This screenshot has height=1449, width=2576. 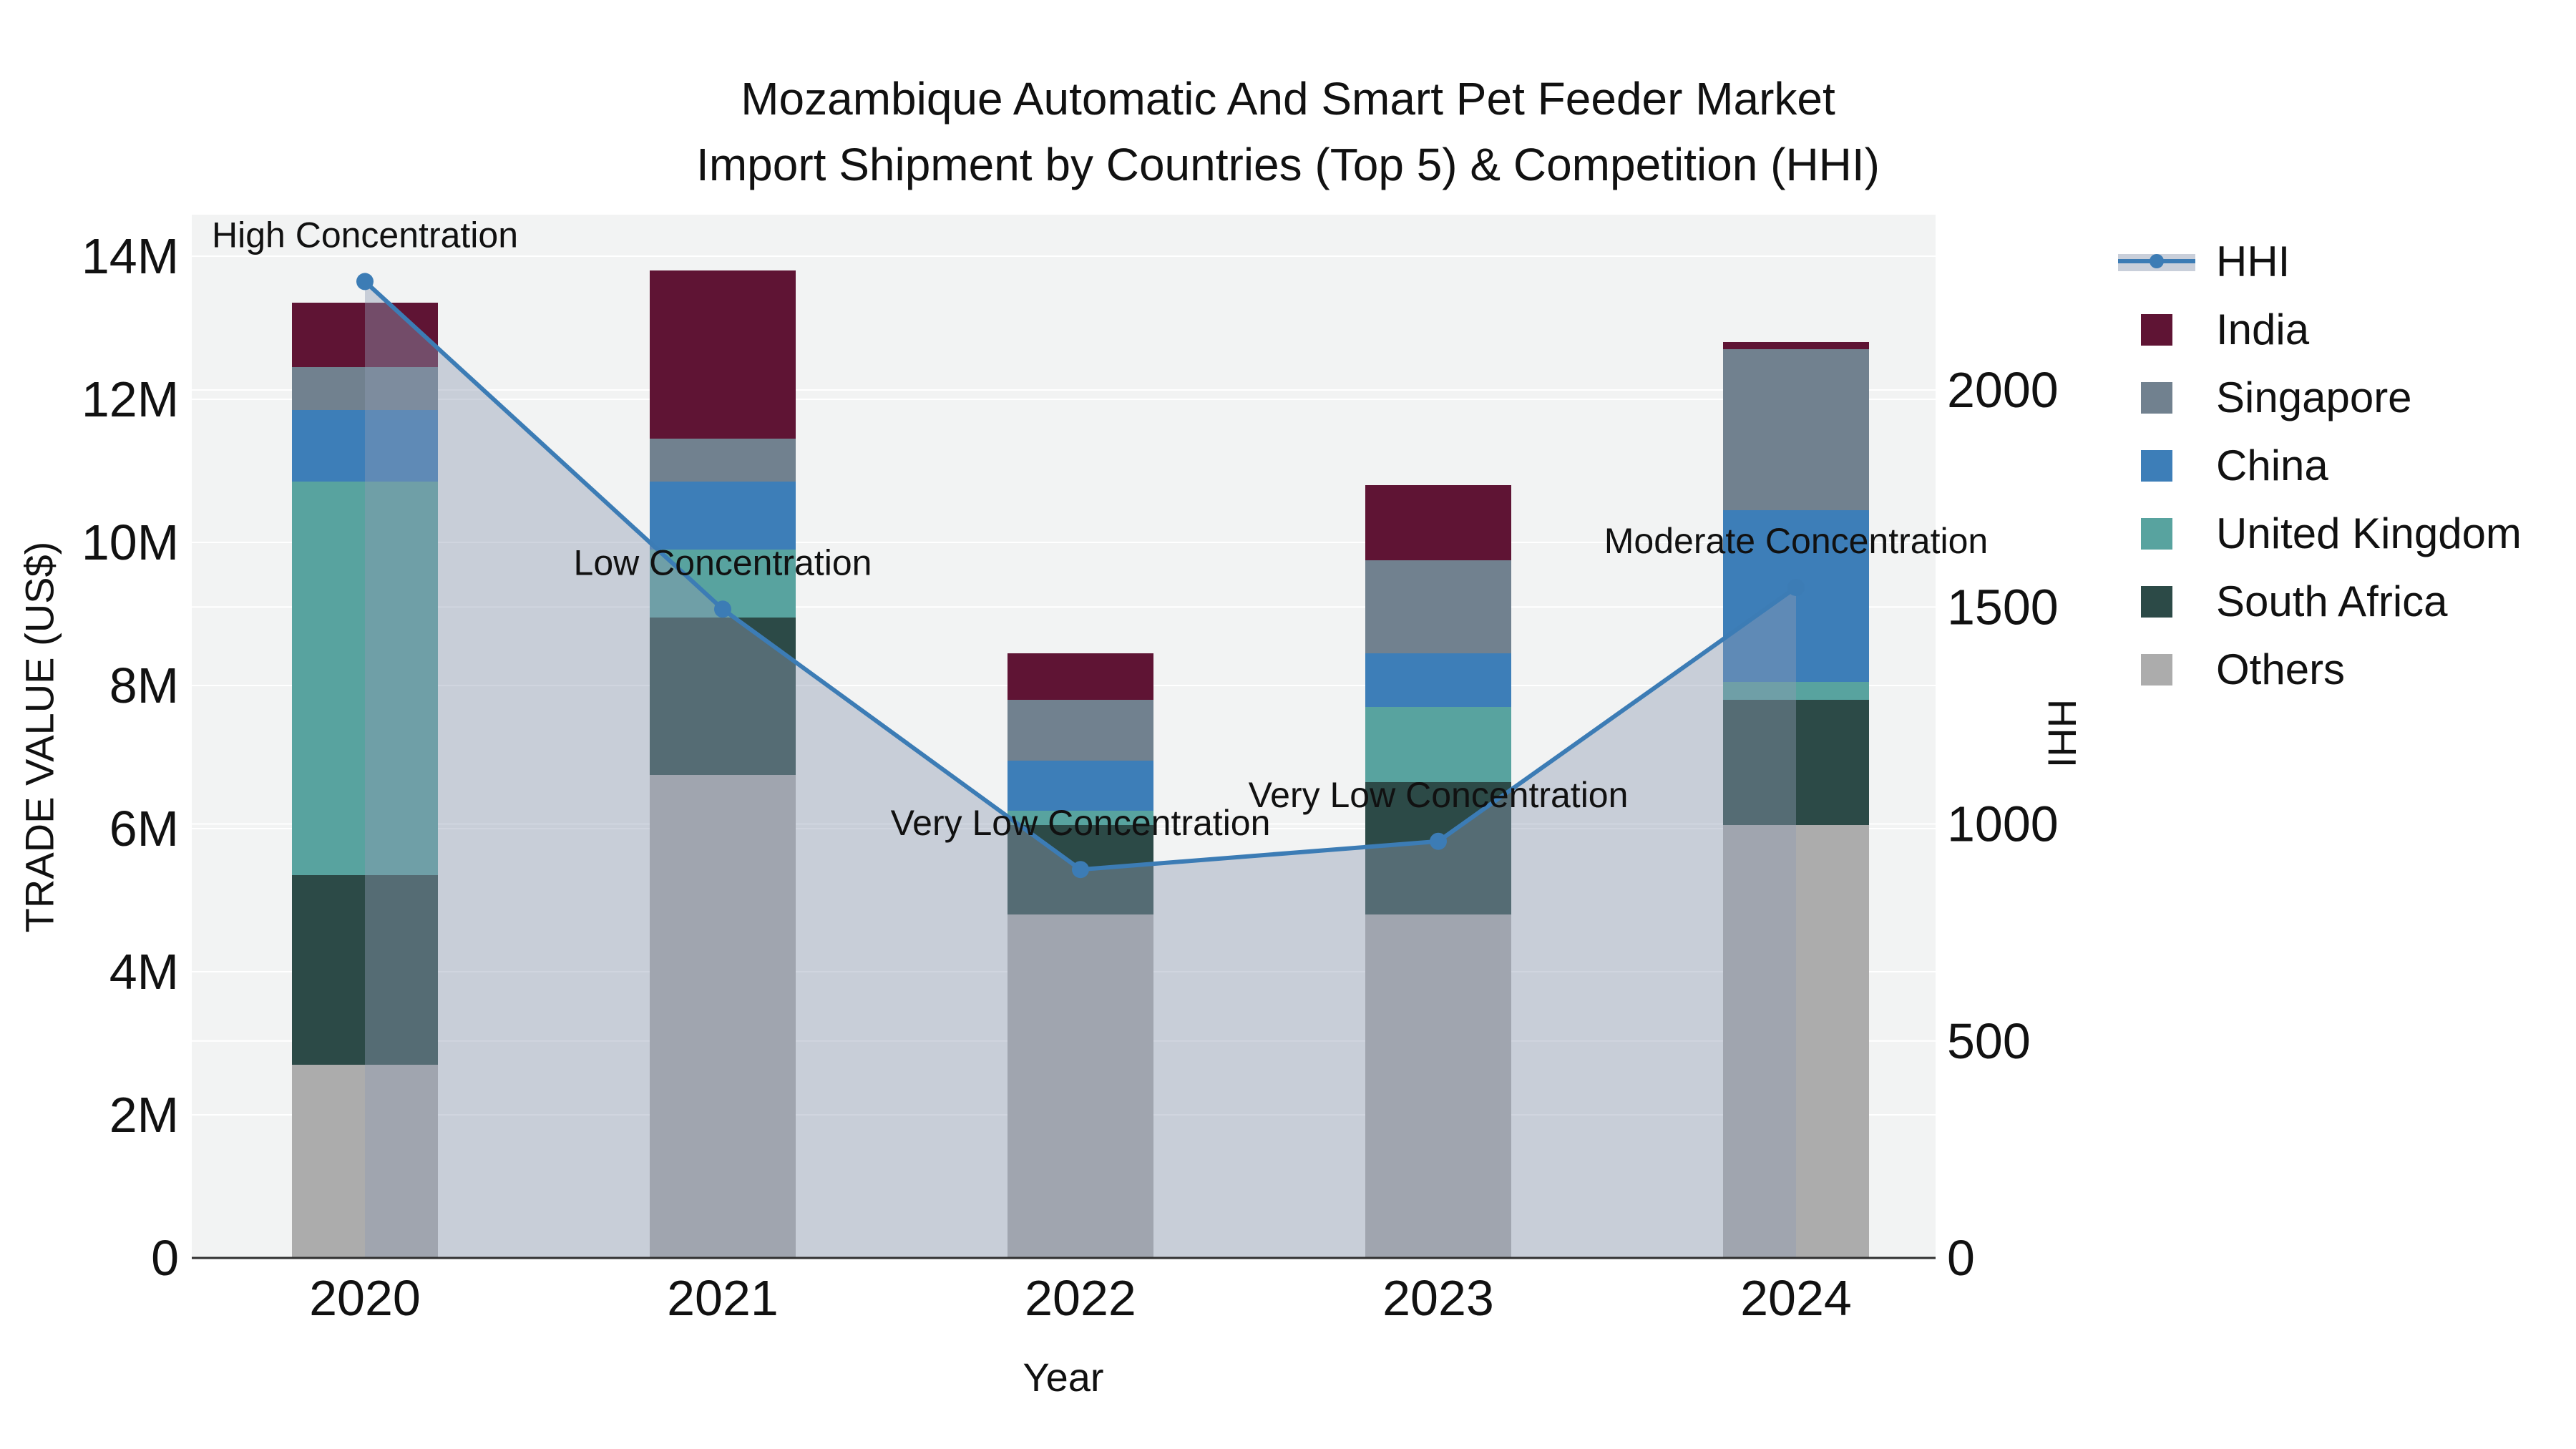 I want to click on hhi-marker-2024, so click(x=1796, y=587).